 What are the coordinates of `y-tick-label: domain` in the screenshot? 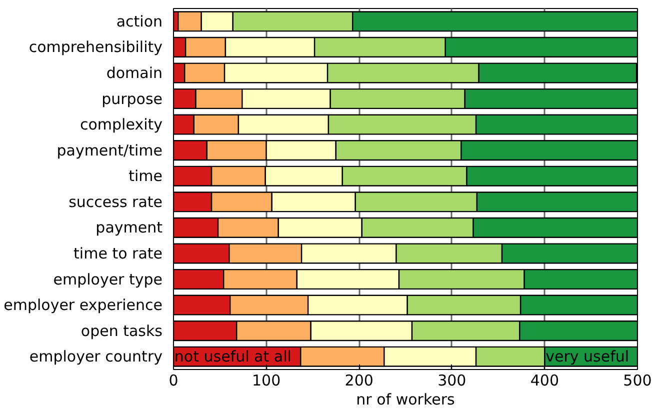 It's located at (134, 73).